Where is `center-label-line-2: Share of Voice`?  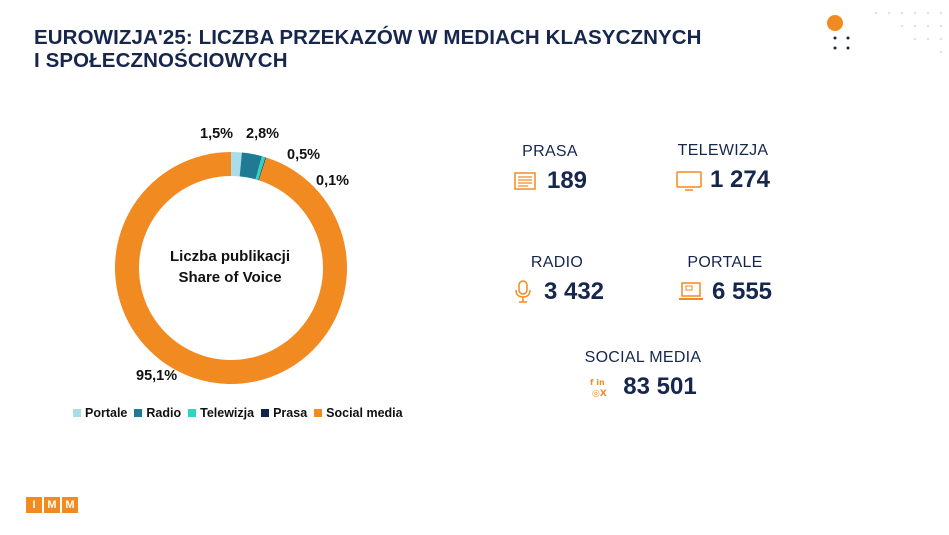
center-label-line-2: Share of Voice is located at coordinates (230, 277).